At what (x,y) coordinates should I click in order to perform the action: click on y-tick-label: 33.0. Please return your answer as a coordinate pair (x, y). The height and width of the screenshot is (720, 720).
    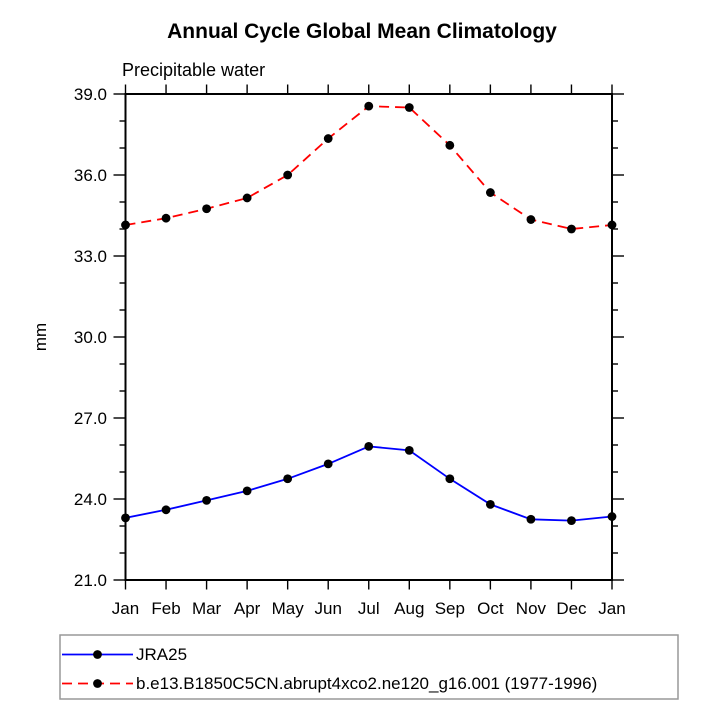
    Looking at the image, I should click on (90, 256).